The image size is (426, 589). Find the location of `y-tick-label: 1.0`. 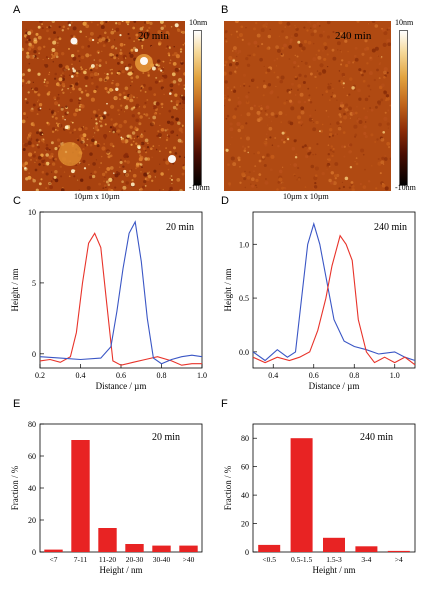

y-tick-label: 1.0 is located at coordinates (244, 244).